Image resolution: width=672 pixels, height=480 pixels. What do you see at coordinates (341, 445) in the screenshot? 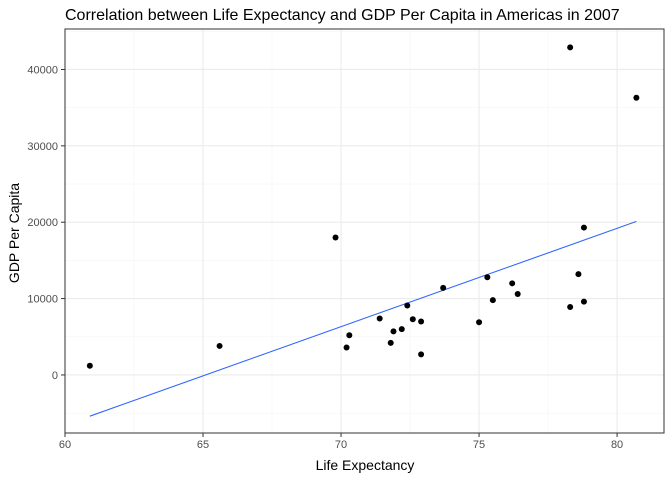
I see `x-tick-label: 70` at bounding box center [341, 445].